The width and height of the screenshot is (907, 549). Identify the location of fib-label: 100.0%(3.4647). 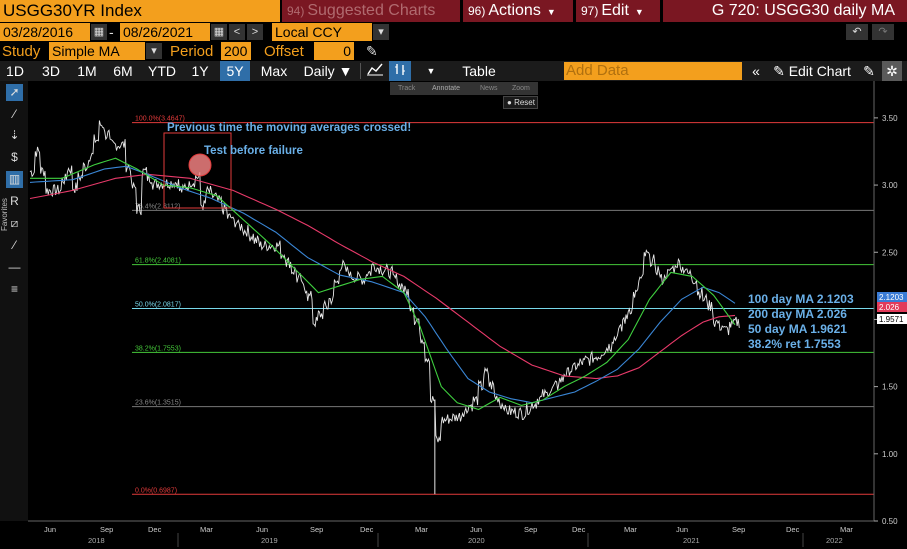
(160, 119).